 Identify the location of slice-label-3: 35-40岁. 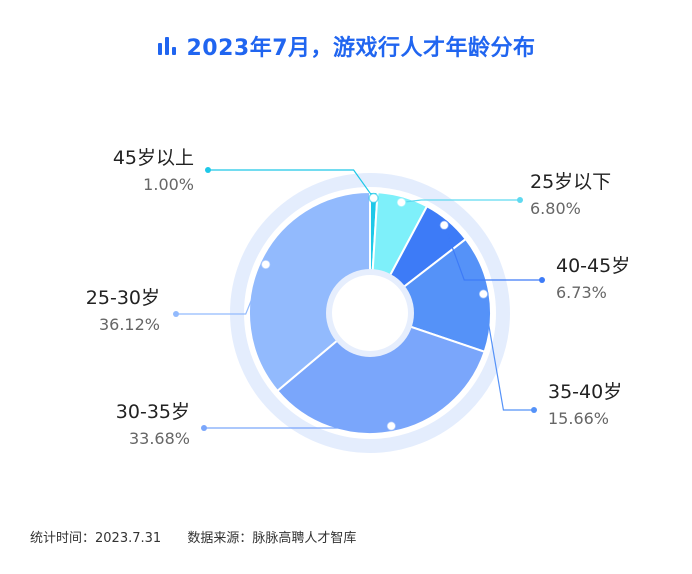
(585, 392).